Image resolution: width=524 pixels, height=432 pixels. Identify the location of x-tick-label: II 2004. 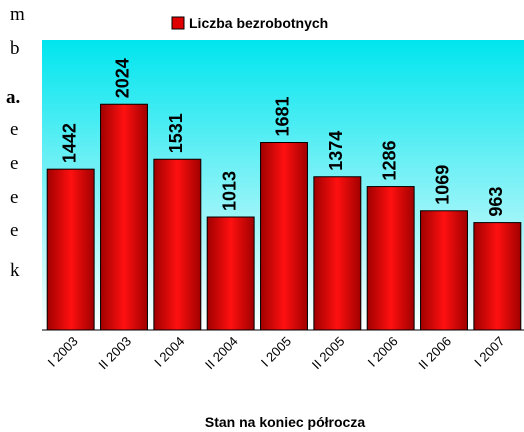
(221, 353).